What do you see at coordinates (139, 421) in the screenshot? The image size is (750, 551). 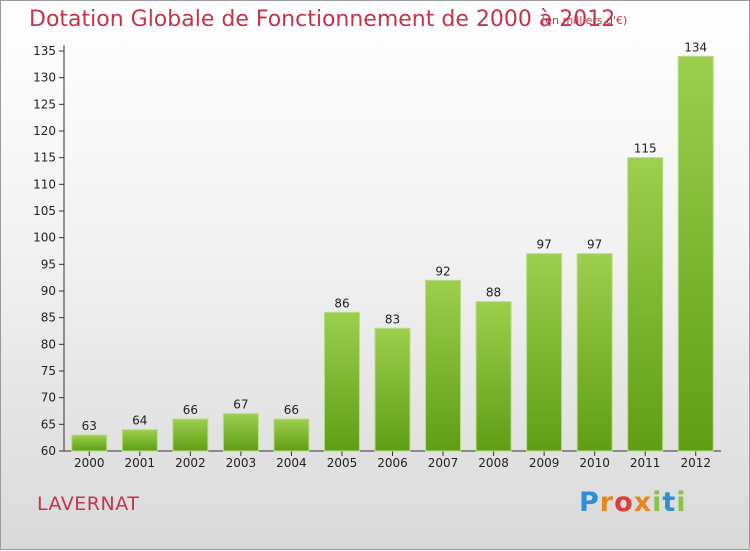 I see `data-label: 64` at bounding box center [139, 421].